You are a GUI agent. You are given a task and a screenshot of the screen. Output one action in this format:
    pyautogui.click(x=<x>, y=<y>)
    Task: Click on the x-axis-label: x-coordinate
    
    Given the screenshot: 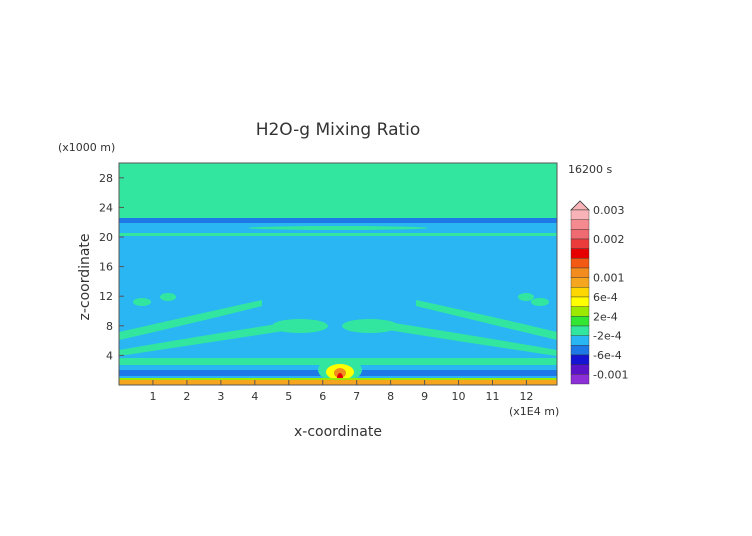 What is the action you would take?
    pyautogui.click(x=338, y=432)
    